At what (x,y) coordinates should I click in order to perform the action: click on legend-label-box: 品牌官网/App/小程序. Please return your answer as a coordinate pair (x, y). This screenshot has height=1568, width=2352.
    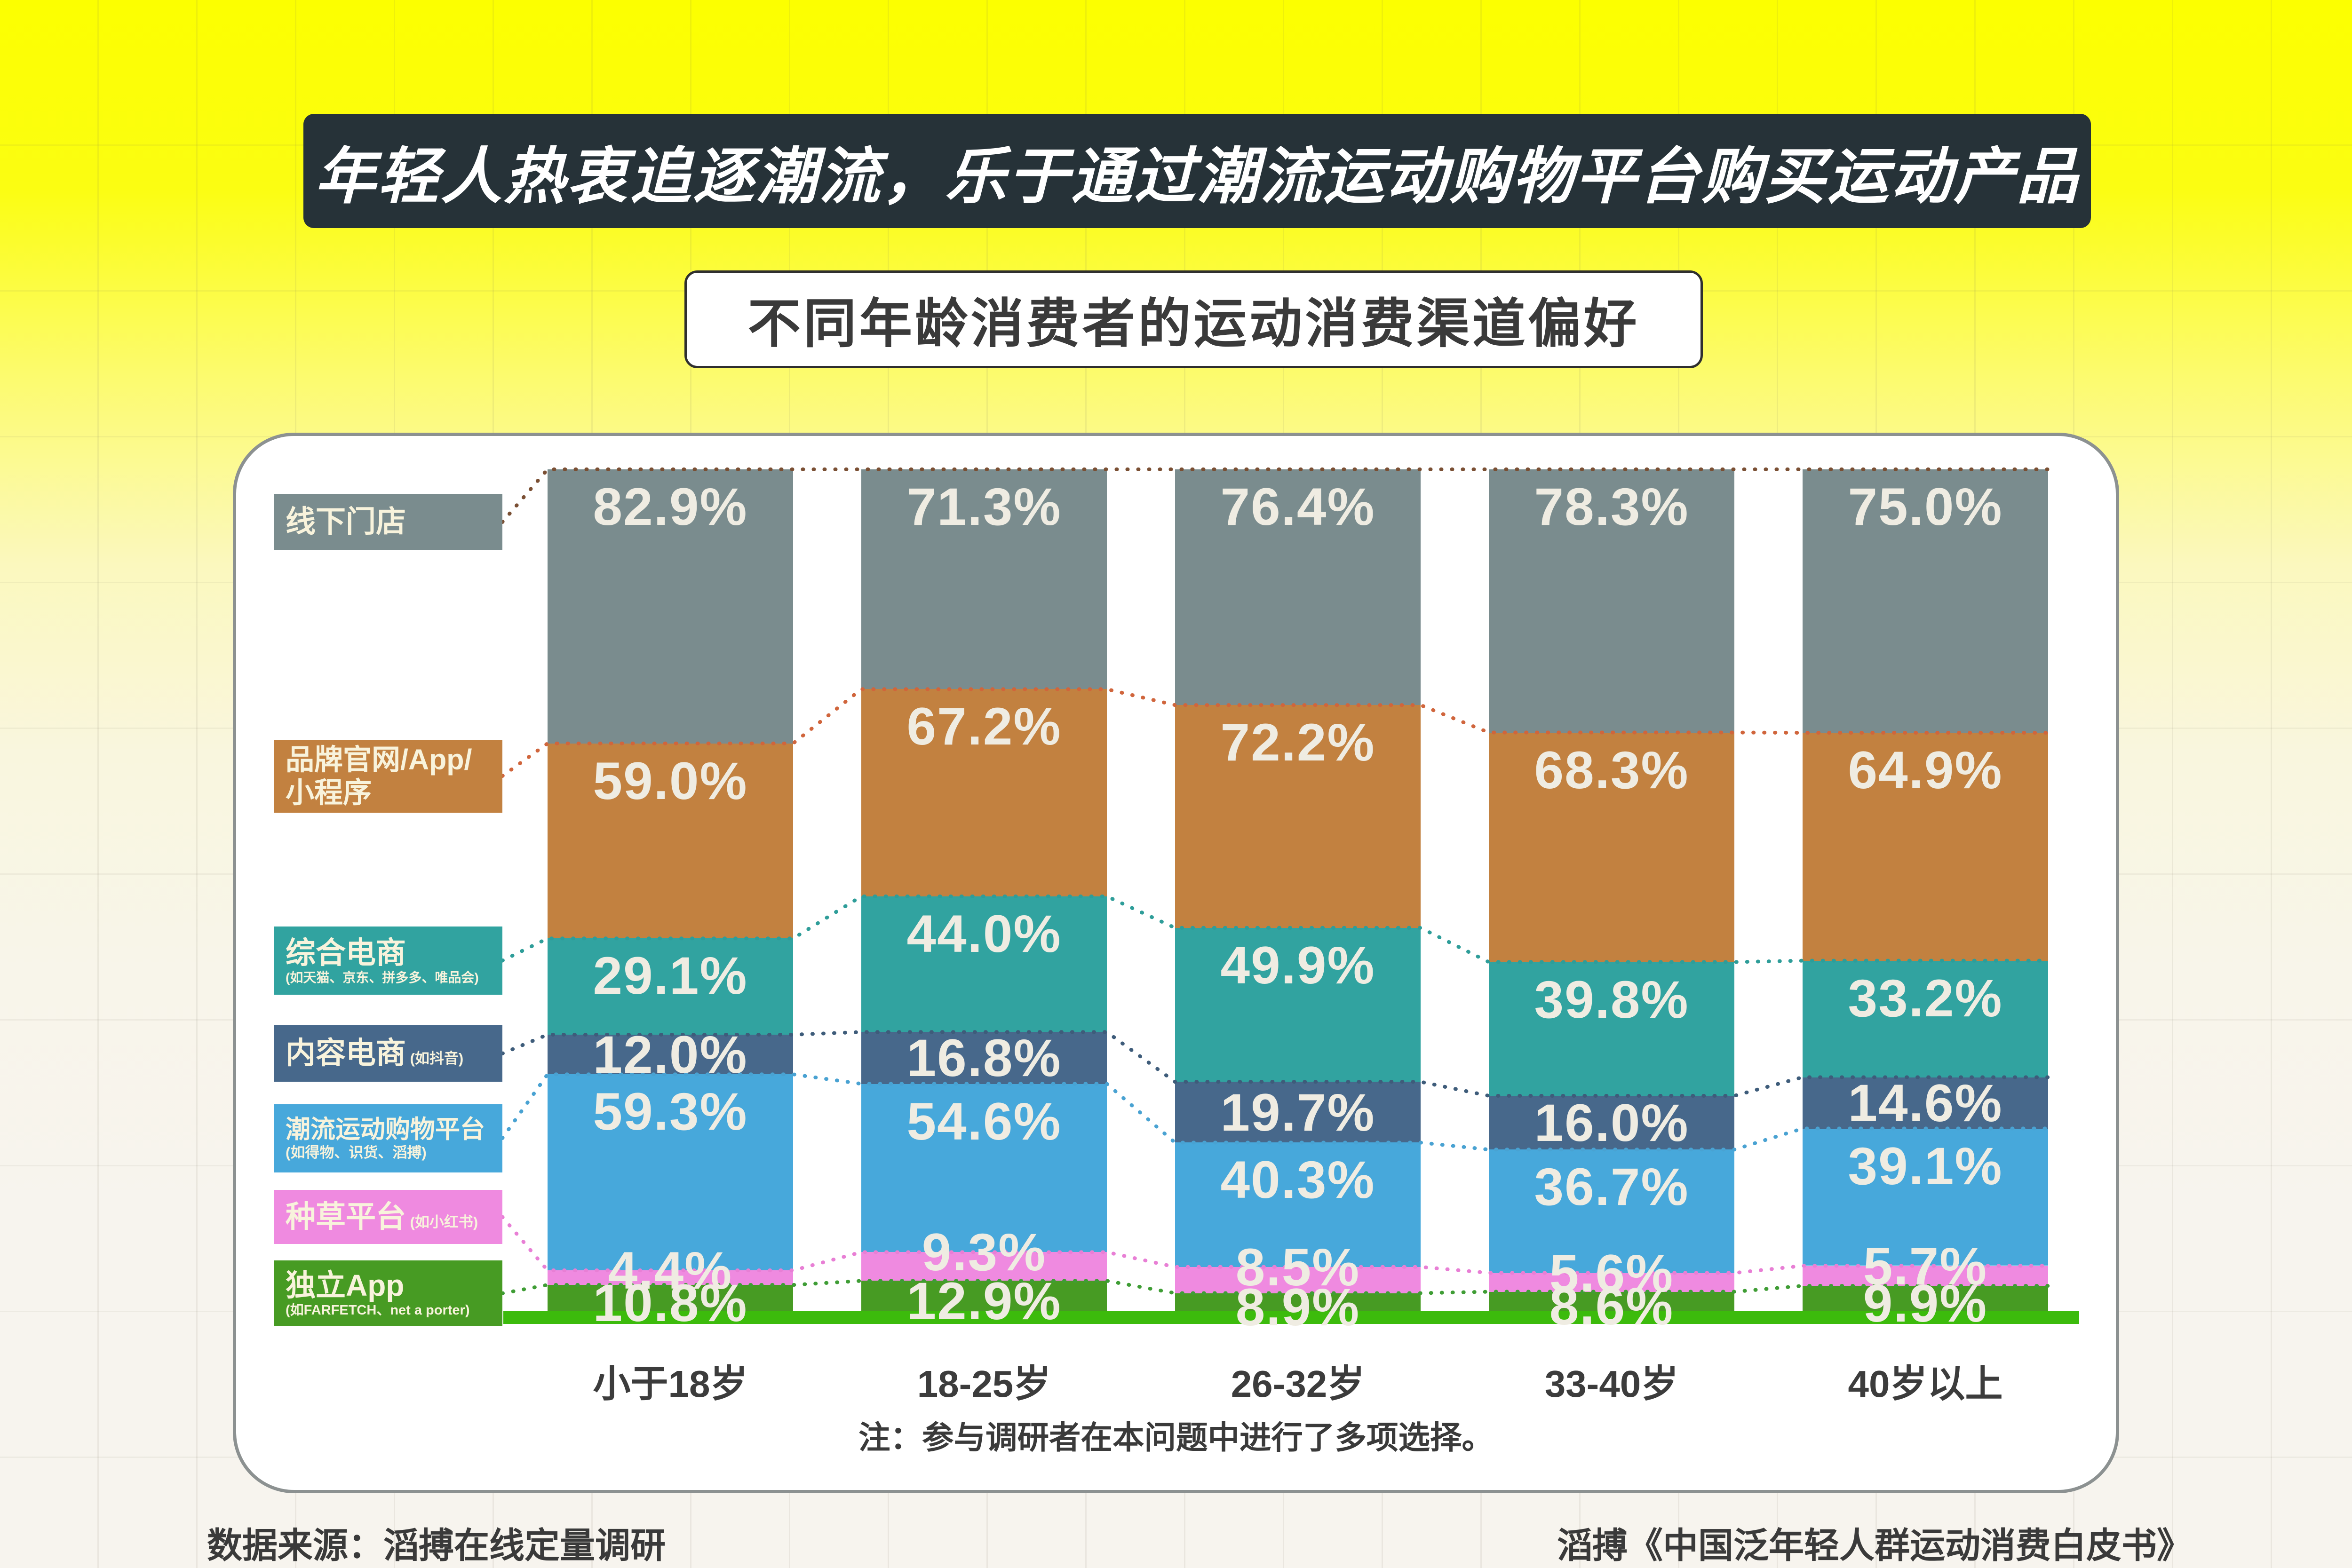
    Looking at the image, I should click on (388, 776).